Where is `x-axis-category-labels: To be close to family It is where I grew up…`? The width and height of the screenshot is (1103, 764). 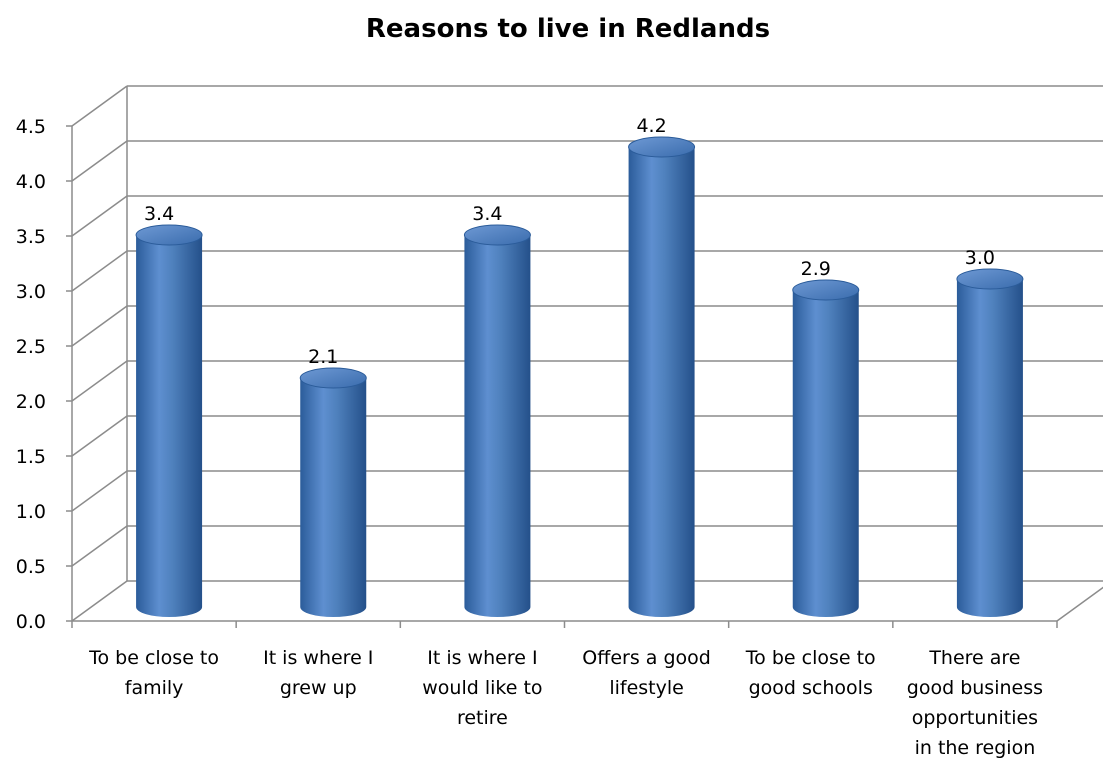 x-axis-category-labels: To be close to family It is where I grew up… is located at coordinates (565, 703).